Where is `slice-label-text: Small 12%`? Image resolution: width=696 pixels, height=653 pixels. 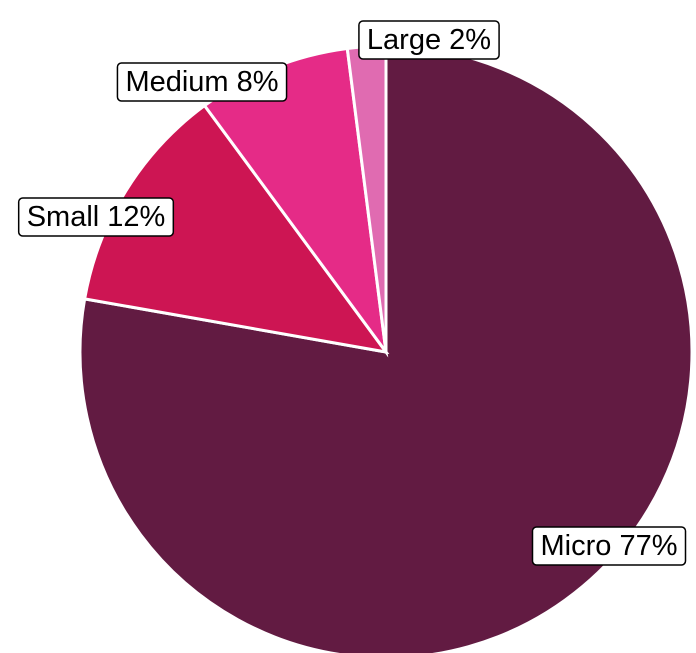
slice-label-text: Small 12% is located at coordinates (96, 217).